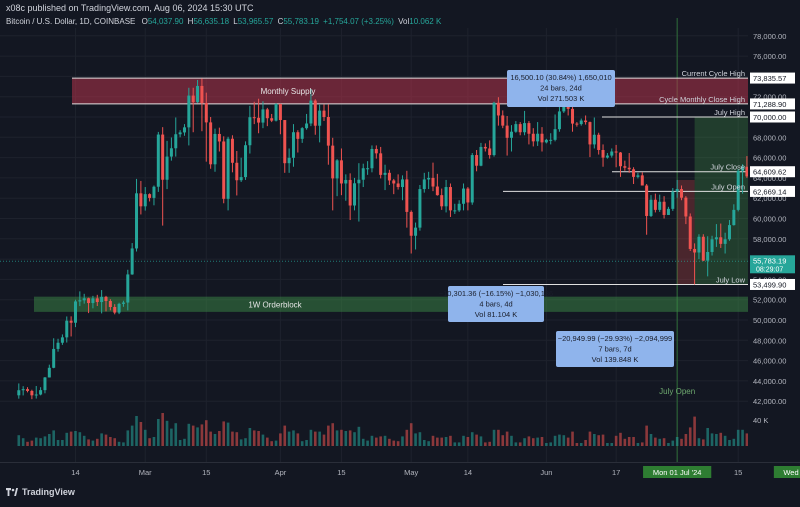  What do you see at coordinates (70, 21) in the screenshot?
I see `symbol-name: Bitcoin / U.S. Dollar, 1D, COINBASE` at bounding box center [70, 21].